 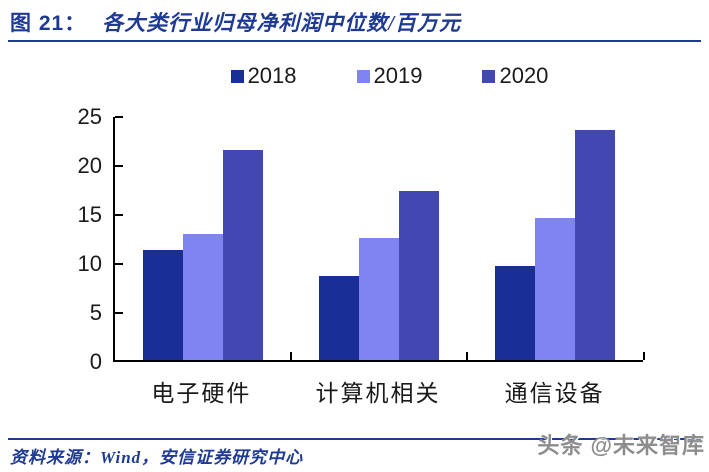 What do you see at coordinates (48, 23) in the screenshot?
I see `figure-number: 图 21：` at bounding box center [48, 23].